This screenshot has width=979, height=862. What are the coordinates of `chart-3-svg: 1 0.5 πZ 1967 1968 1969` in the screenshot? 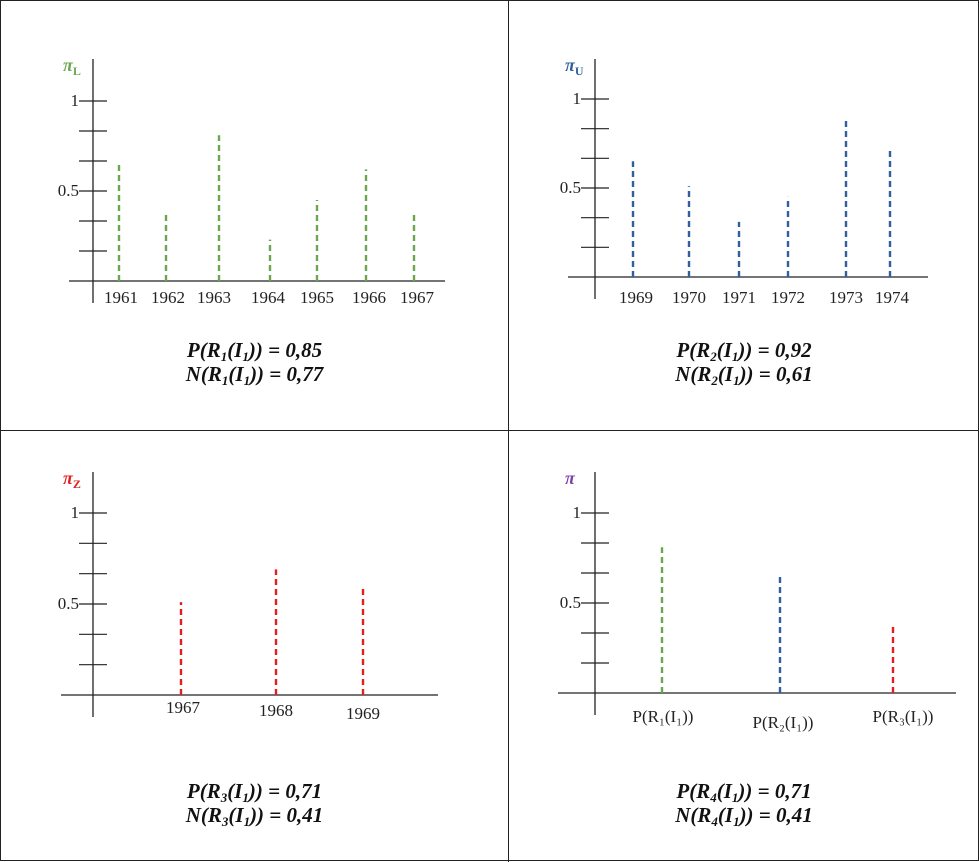 It's located at (248, 595).